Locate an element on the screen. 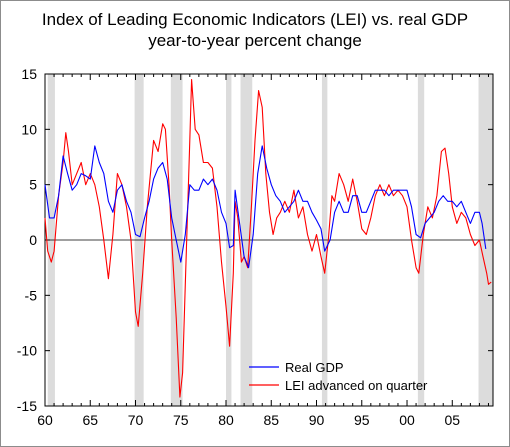 This screenshot has width=510, height=447. chart-subtitle: year-to-year percent change is located at coordinates (255, 40).